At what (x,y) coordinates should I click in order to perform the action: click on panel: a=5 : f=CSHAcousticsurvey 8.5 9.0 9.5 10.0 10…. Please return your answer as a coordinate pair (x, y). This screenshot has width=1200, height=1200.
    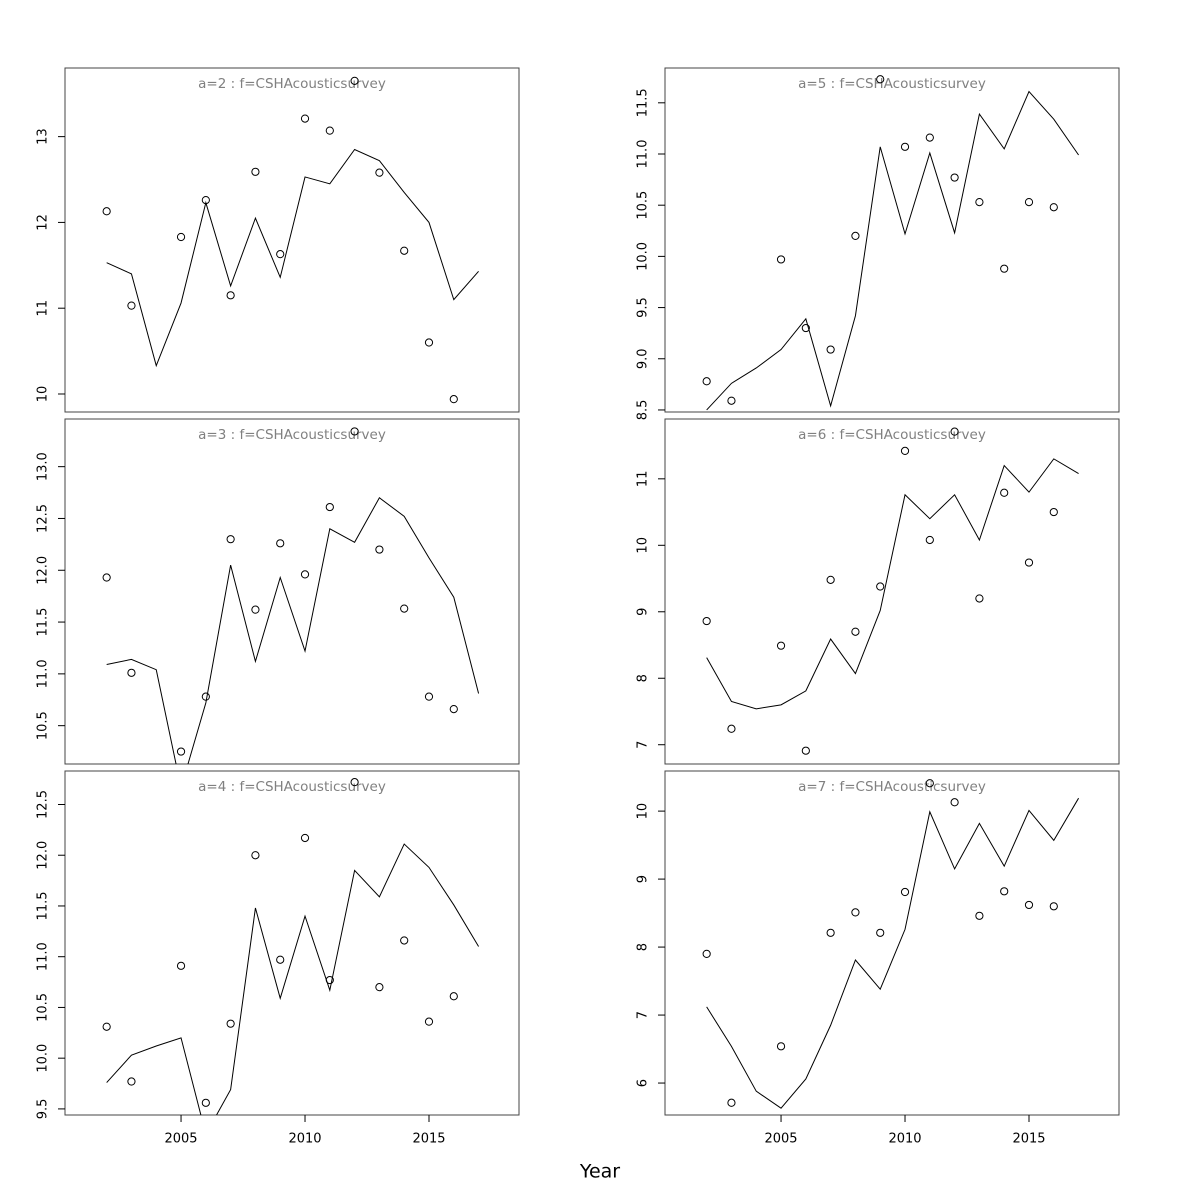
    Looking at the image, I should click on (878, 244).